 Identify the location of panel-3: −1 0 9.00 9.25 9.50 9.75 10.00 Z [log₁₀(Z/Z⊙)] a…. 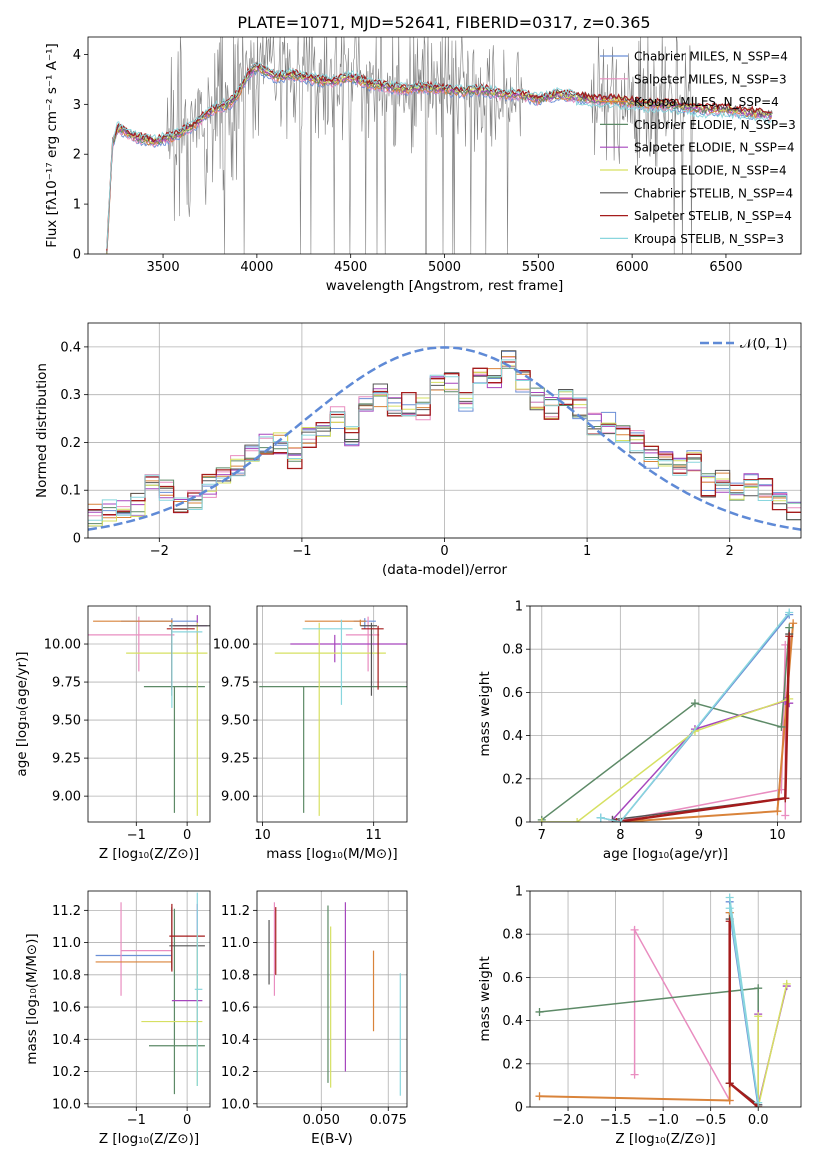
(112, 733).